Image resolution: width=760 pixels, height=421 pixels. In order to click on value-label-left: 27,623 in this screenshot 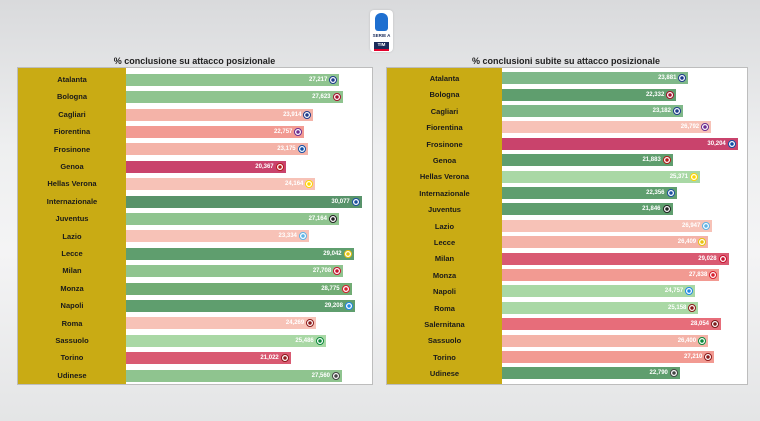, I will do `click(321, 97)`.